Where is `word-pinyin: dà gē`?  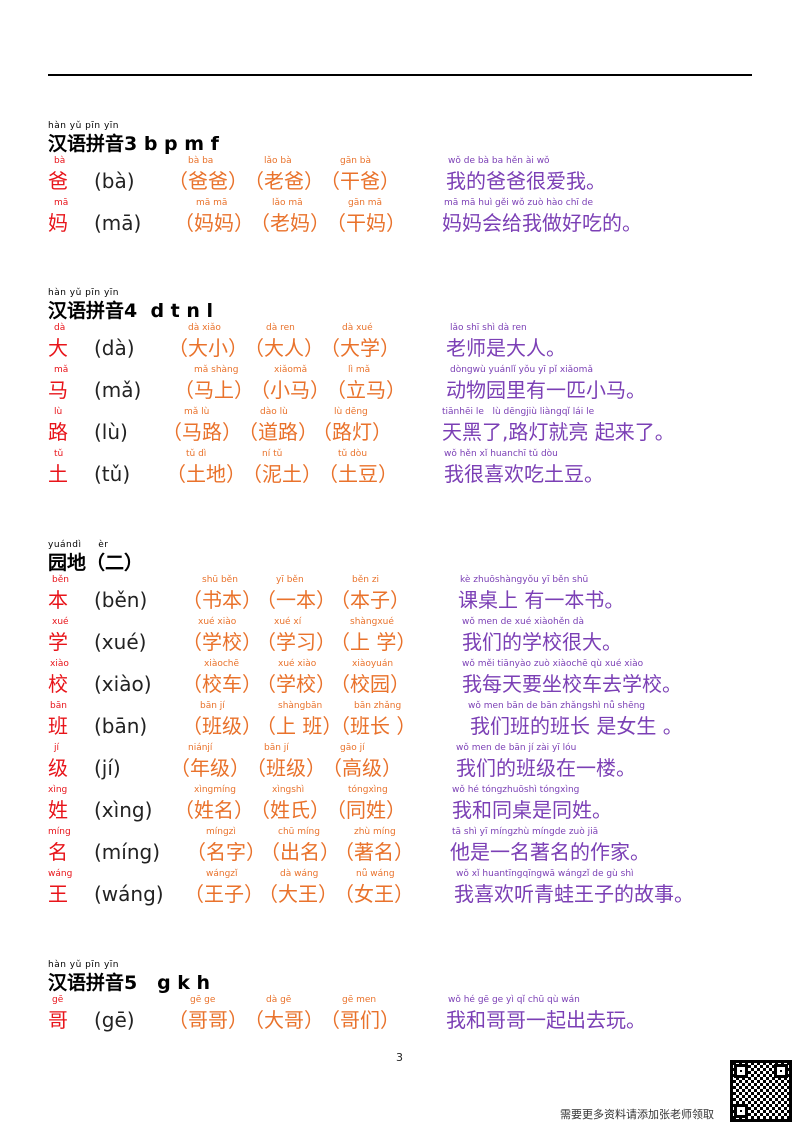
word-pinyin: dà gē is located at coordinates (279, 1000).